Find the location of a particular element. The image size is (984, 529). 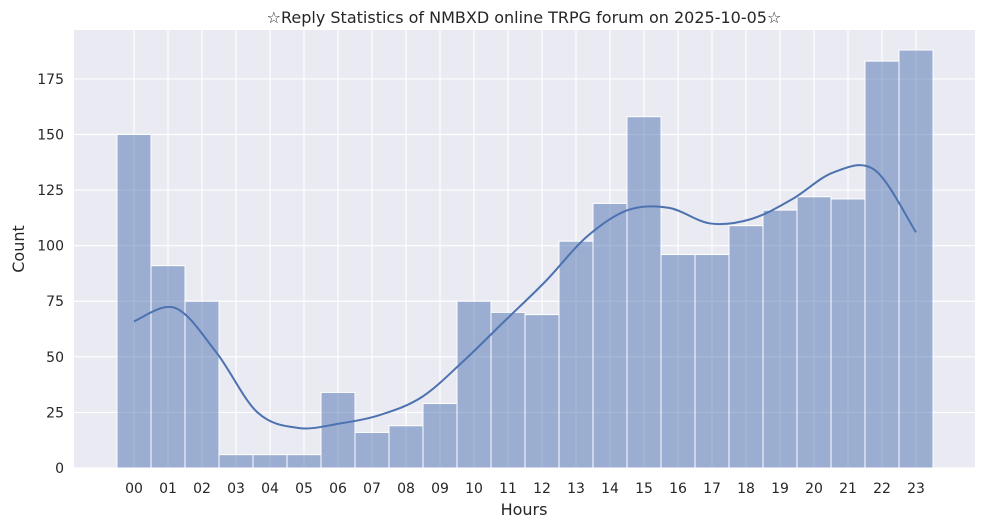

x-tick-label: 15 is located at coordinates (644, 489).